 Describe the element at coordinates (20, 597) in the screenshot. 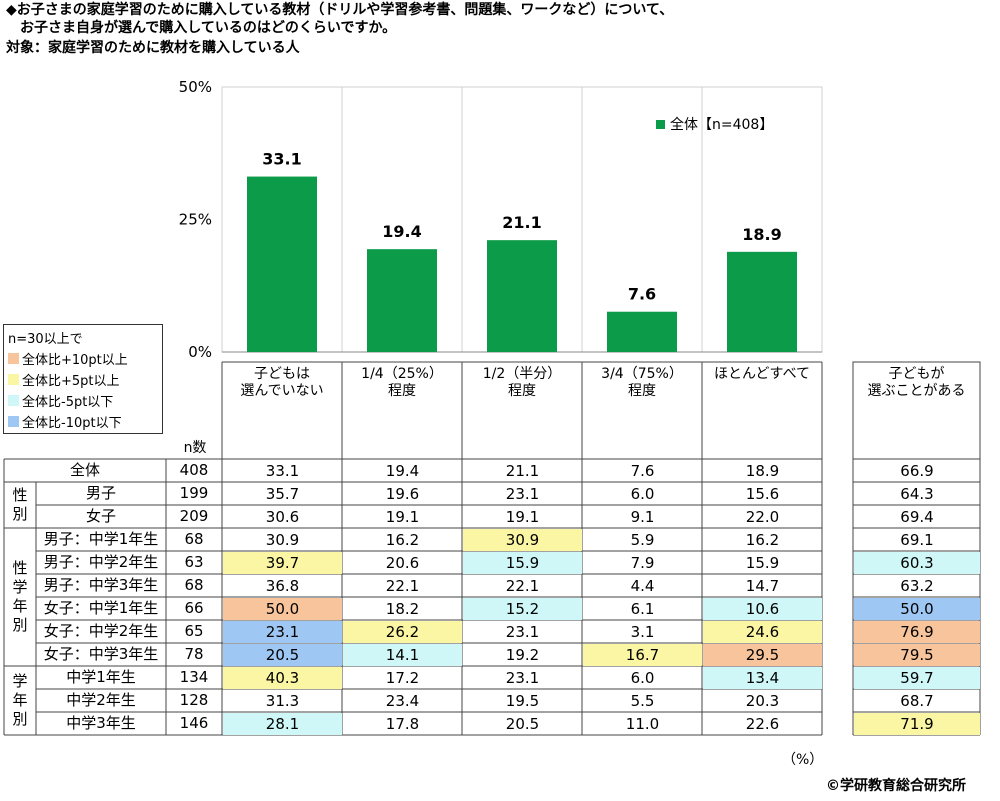

I see `group-label: 性学年別` at that location.